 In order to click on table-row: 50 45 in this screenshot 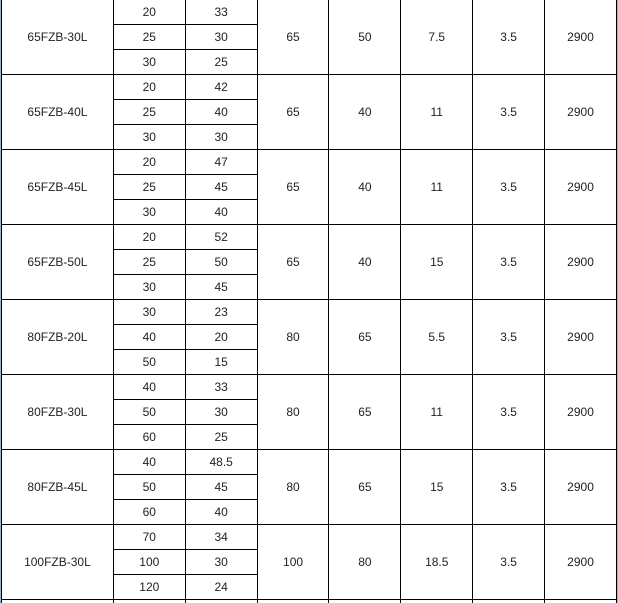, I will do `click(309, 487)`.